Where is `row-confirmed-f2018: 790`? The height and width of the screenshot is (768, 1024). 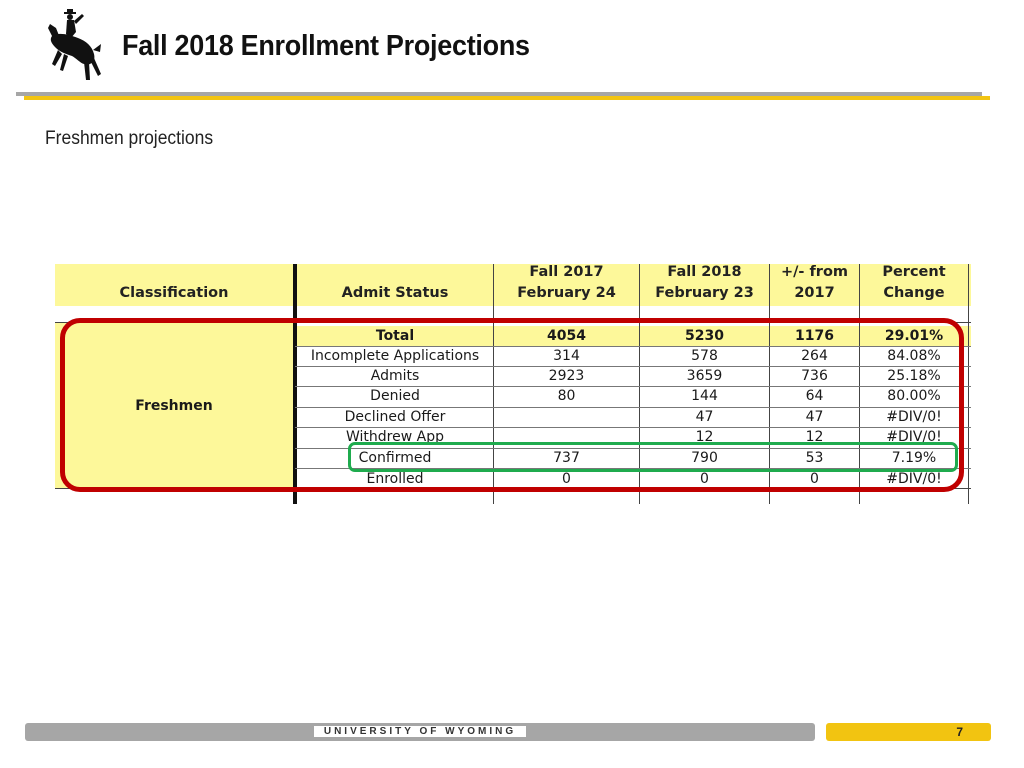 row-confirmed-f2018: 790 is located at coordinates (704, 458).